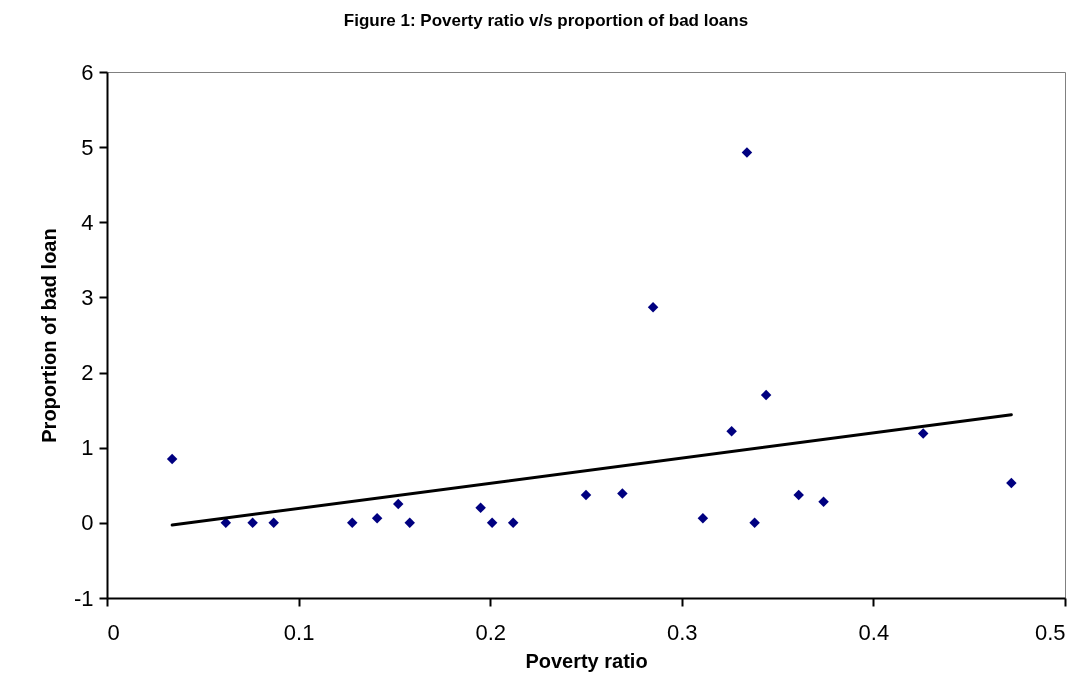 This screenshot has width=1084, height=700. Describe the element at coordinates (490, 632) in the screenshot. I see `x-tick-label: 0.2` at that location.